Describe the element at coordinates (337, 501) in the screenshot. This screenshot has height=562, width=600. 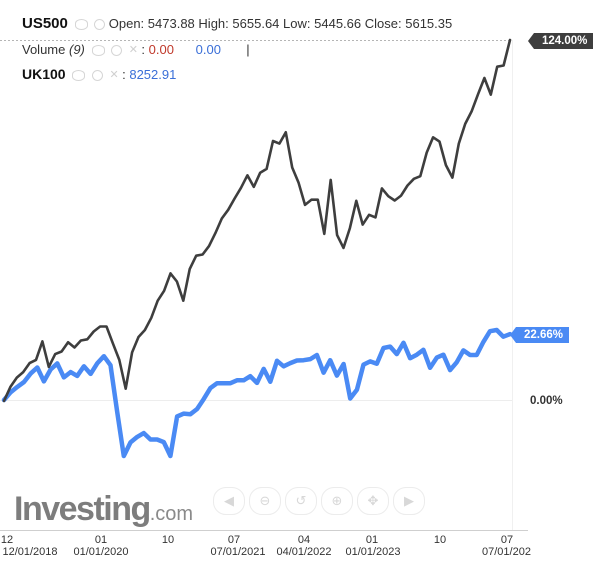
I see `zoom-in-icon: ⊕` at that location.